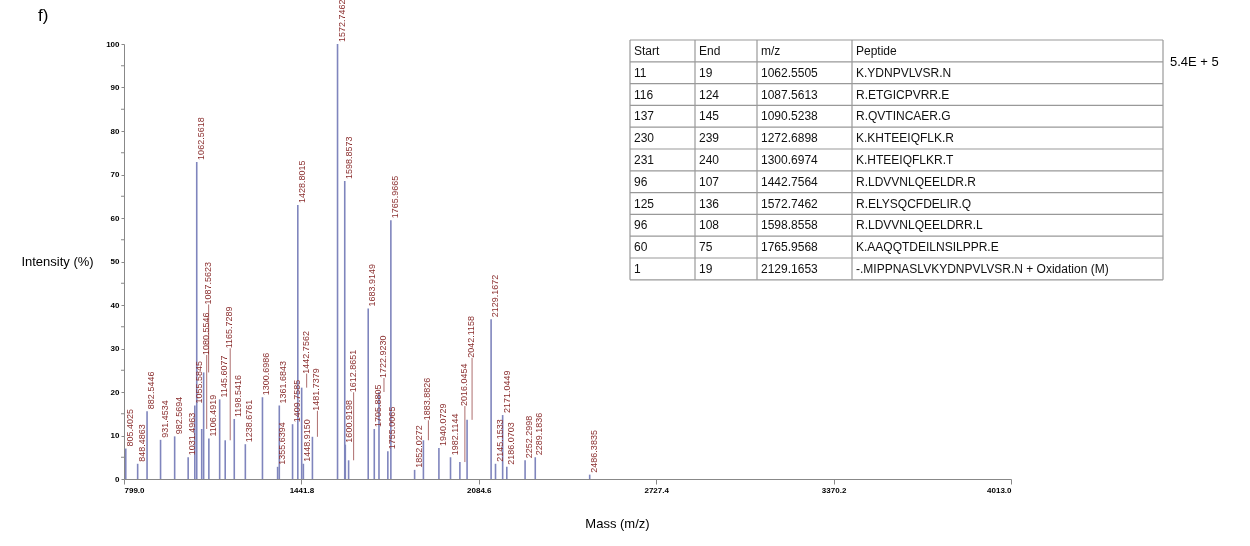 This screenshot has width=1250, height=546. What do you see at coordinates (789, 159) in the screenshot?
I see `text: 1300.6974` at bounding box center [789, 159].